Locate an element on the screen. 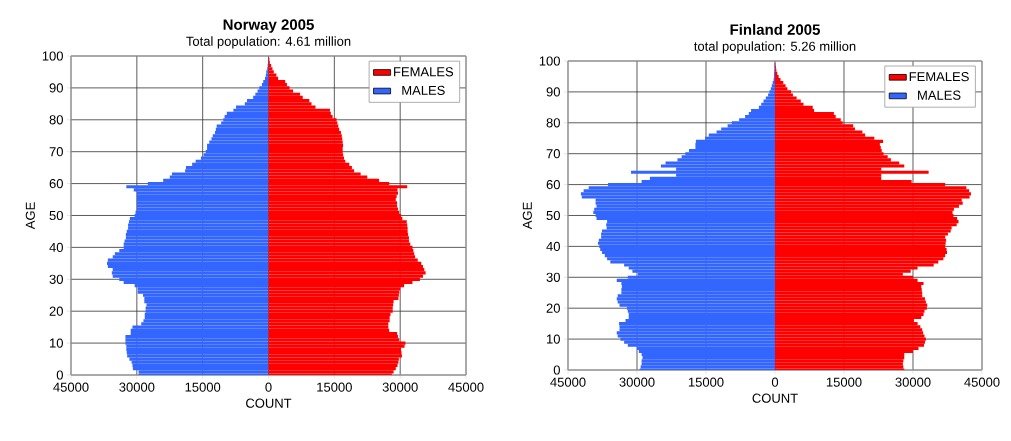 The height and width of the screenshot is (441, 1011). chart-title: Norway 2005 is located at coordinates (268, 26).